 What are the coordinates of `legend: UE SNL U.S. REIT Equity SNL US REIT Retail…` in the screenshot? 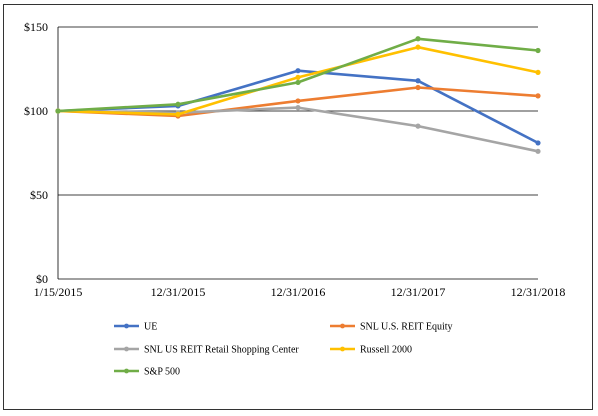 It's located at (283, 350).